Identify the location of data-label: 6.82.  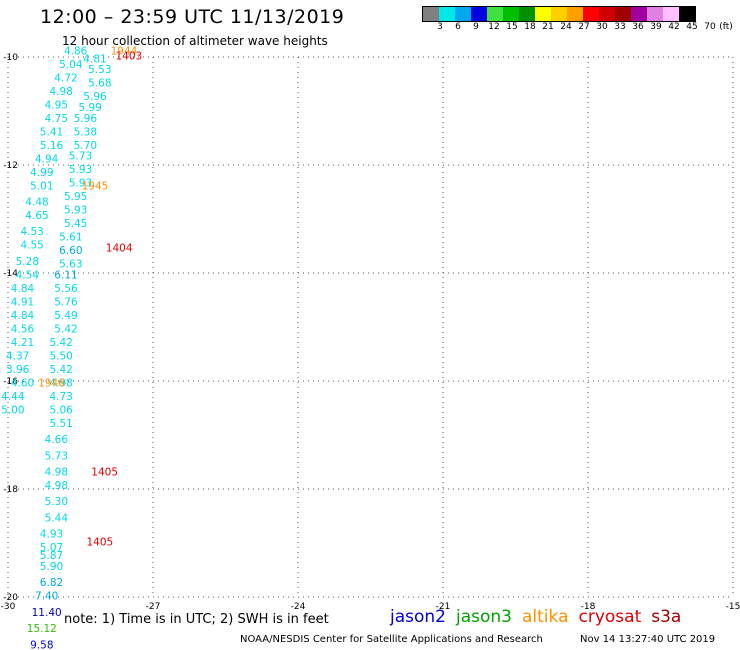
(51, 583).